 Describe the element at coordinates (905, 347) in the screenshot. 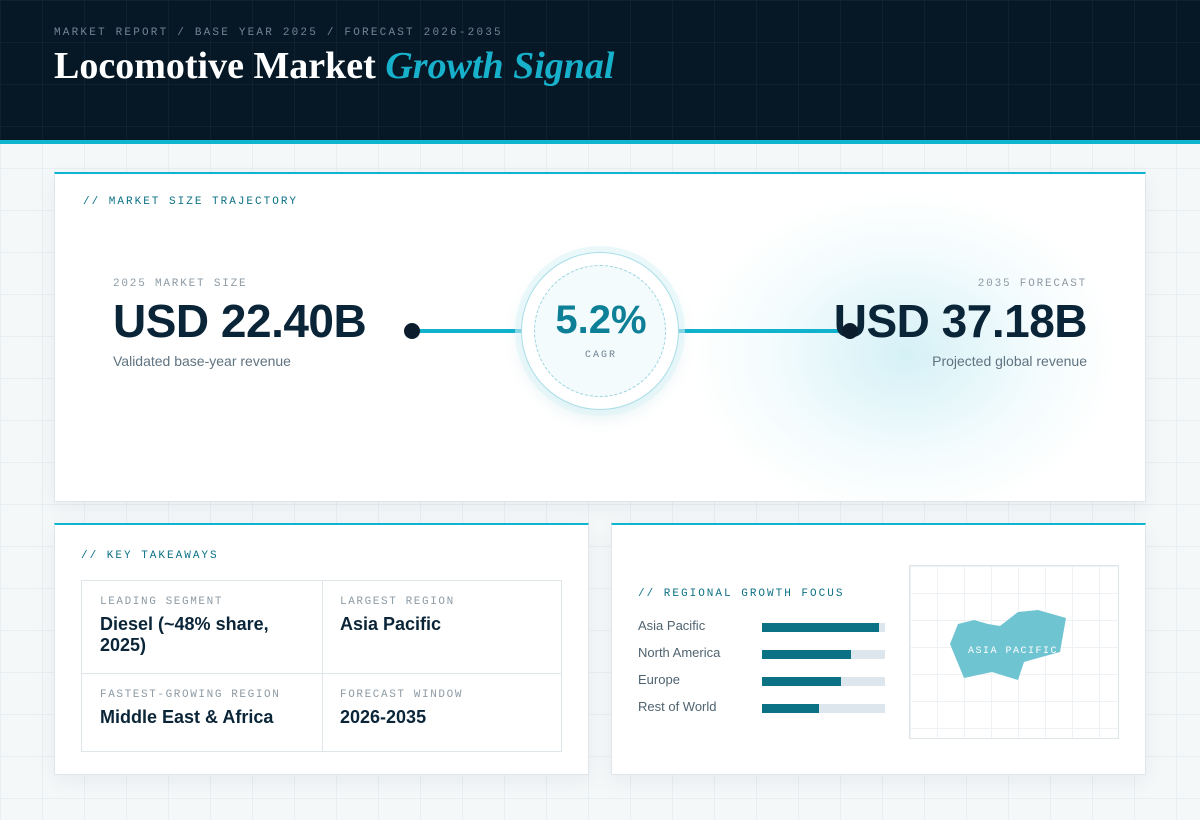

I see `background-glow` at that location.